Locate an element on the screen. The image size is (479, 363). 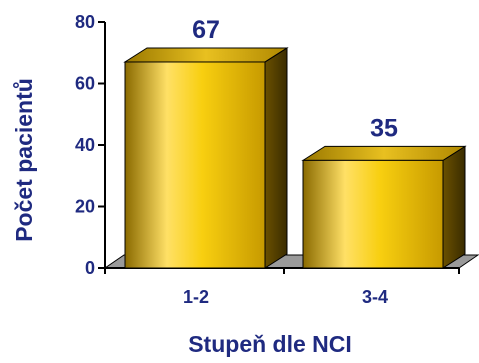
y-tick-label: 40 is located at coordinates (85, 145).